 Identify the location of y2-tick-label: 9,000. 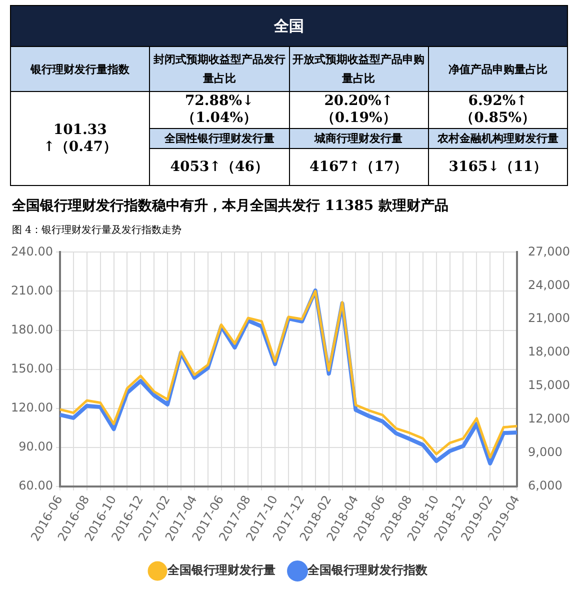
(545, 452).